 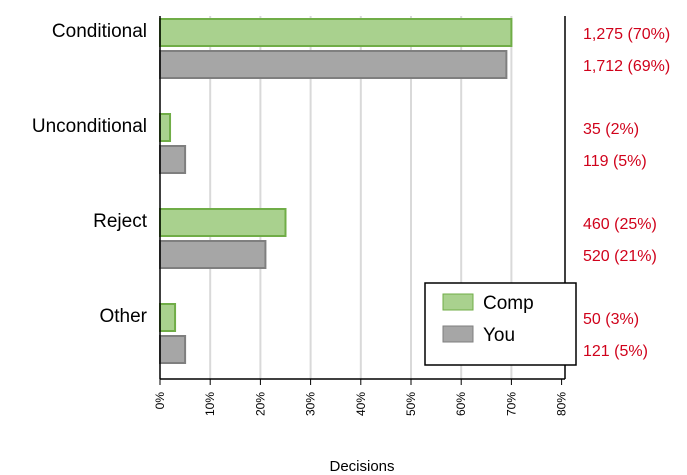 What do you see at coordinates (361, 466) in the screenshot?
I see `x-axis-title: Decisions` at bounding box center [361, 466].